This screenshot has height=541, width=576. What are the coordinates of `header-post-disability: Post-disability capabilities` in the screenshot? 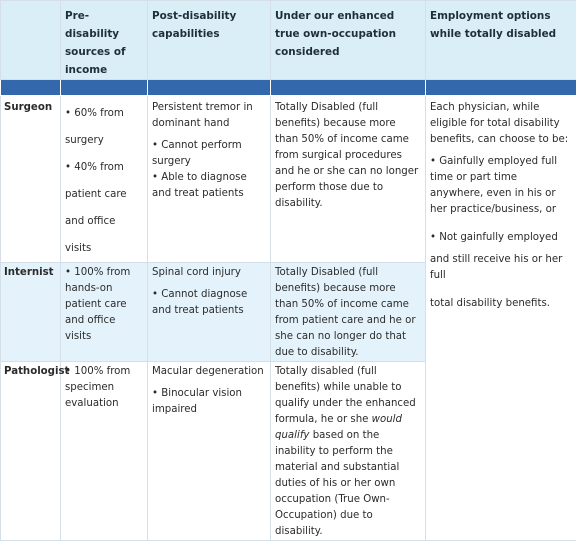 It's located at (209, 40).